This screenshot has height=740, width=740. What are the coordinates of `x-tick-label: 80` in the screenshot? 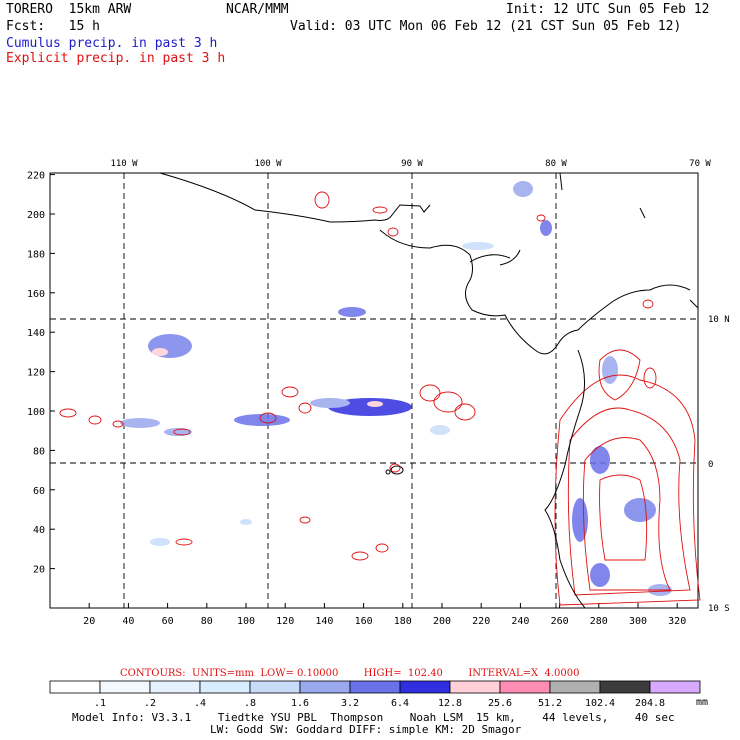 It's located at (207, 621).